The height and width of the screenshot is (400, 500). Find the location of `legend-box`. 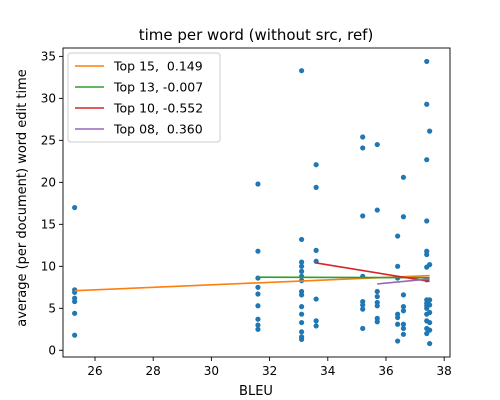

legend-box is located at coordinates (144, 97).